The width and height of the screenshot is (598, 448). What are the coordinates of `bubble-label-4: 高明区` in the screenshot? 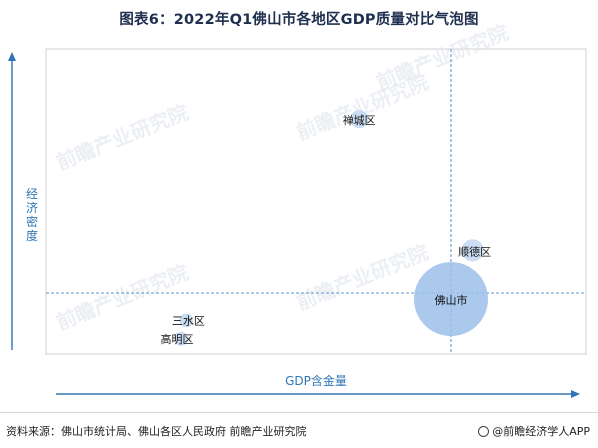 It's located at (177, 339).